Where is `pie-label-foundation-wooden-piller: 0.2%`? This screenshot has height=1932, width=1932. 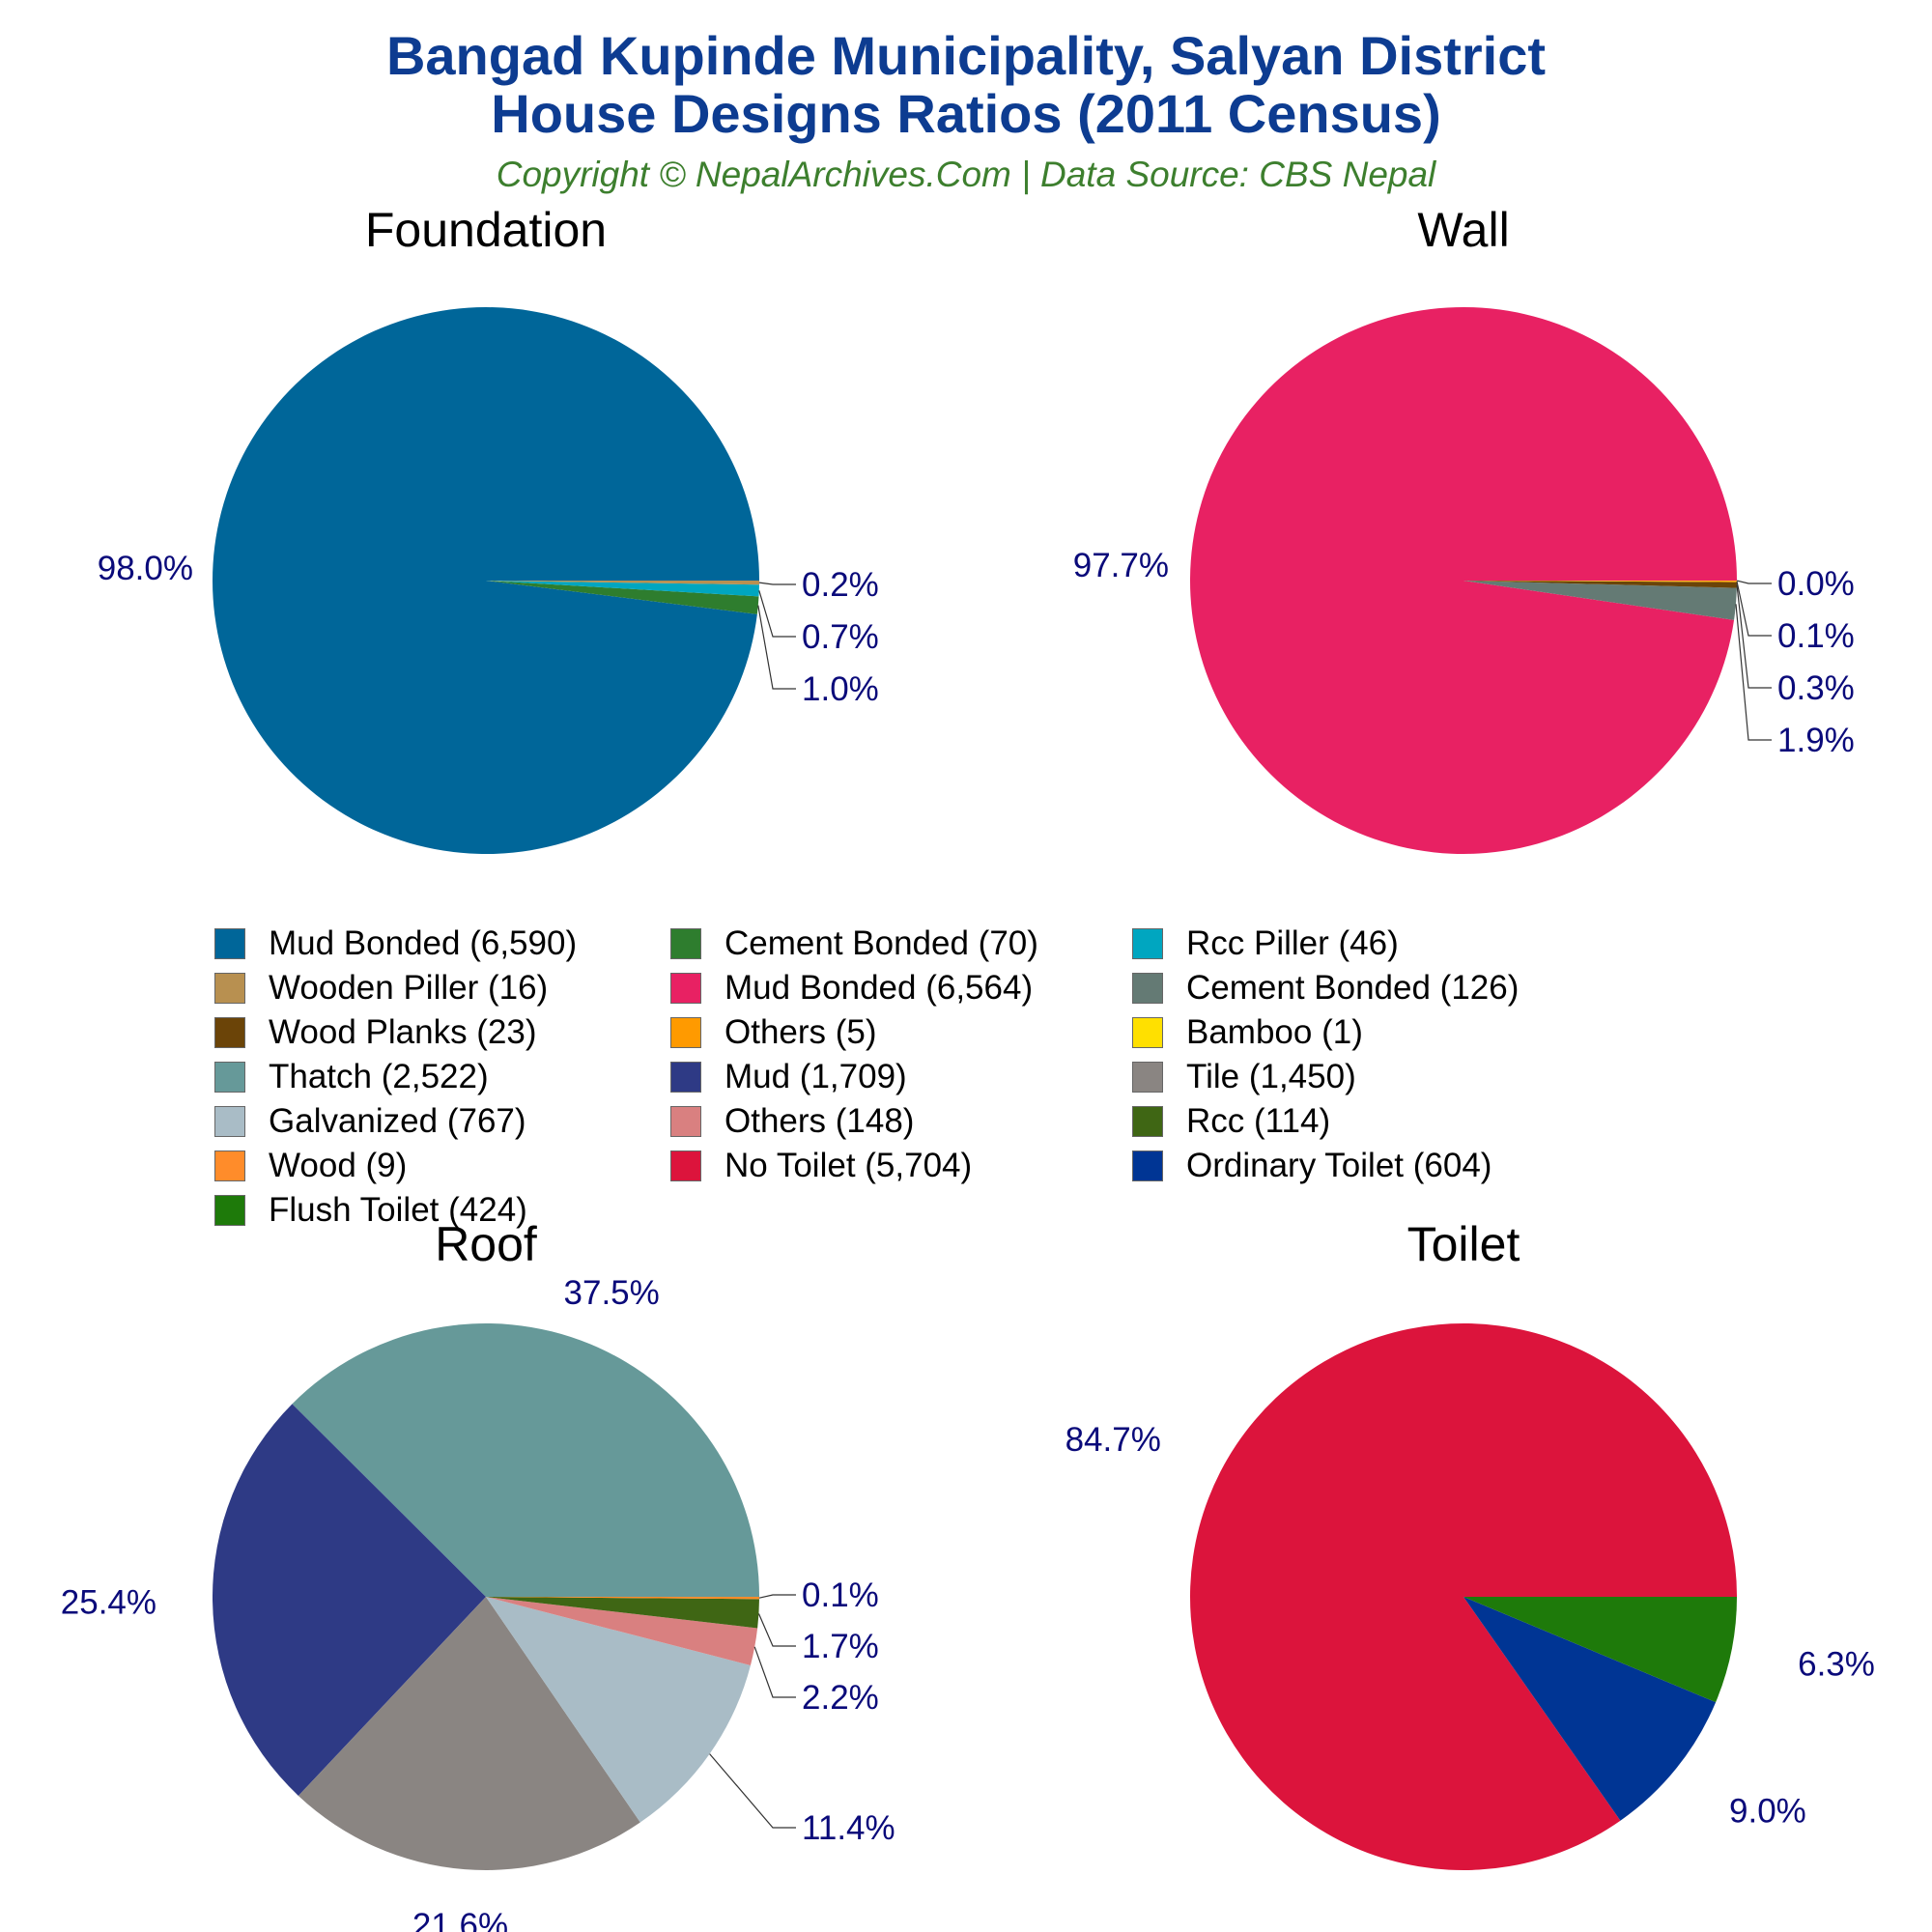 pie-label-foundation-wooden-piller: 0.2% is located at coordinates (840, 585).